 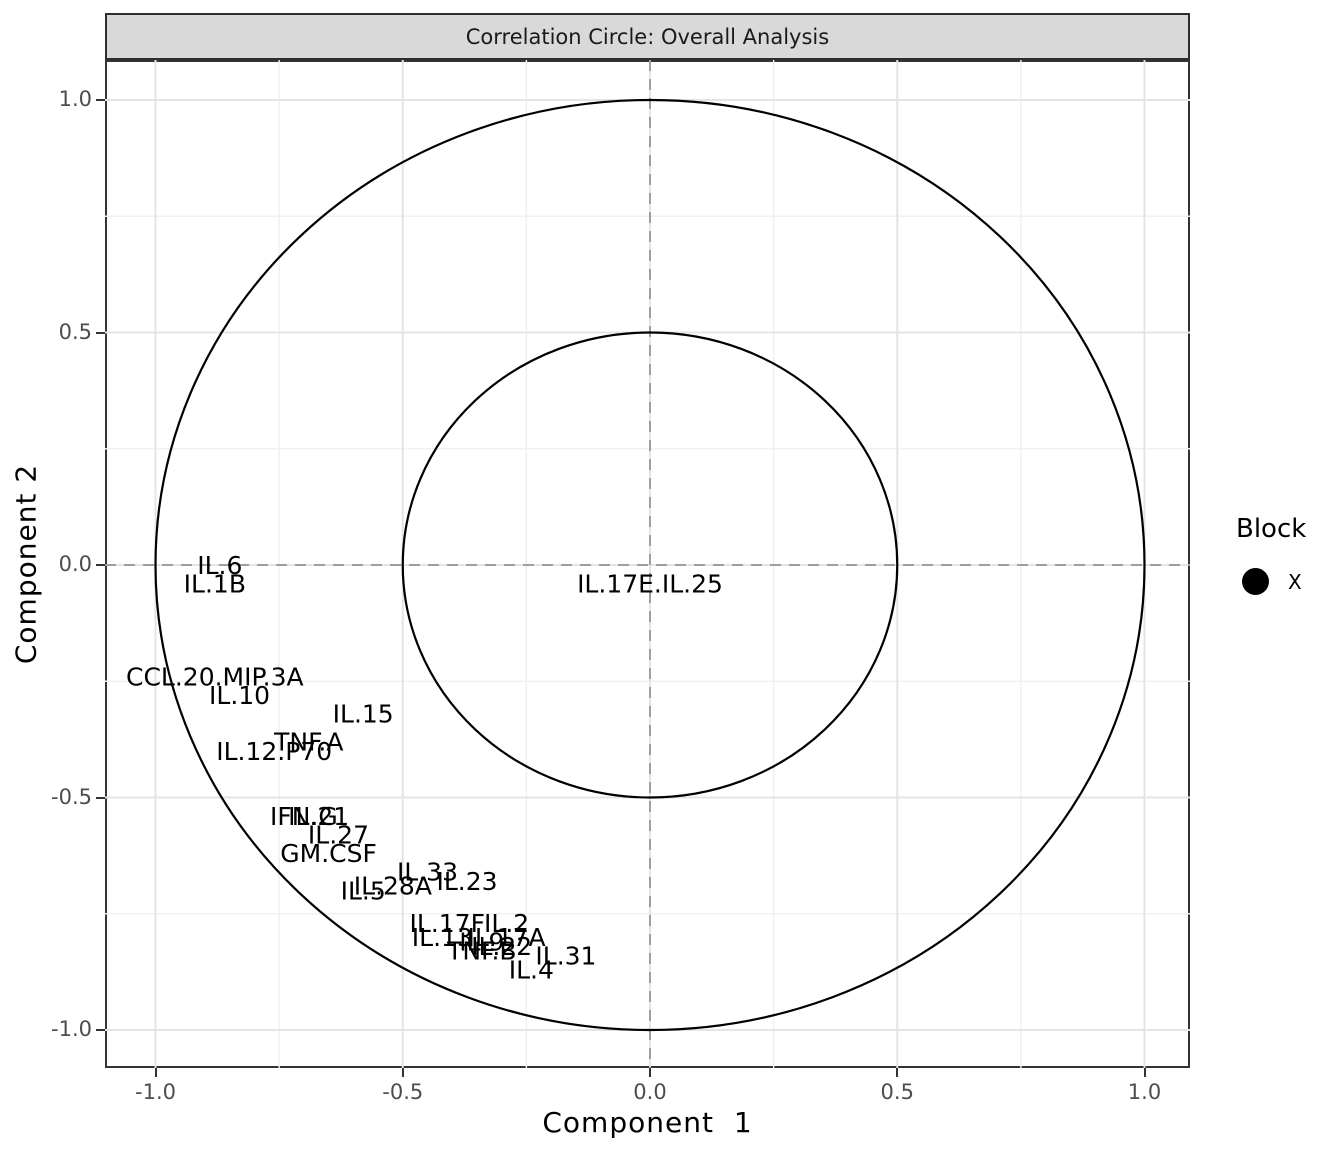 I want to click on variable-label: IL.2, so click(x=506, y=923).